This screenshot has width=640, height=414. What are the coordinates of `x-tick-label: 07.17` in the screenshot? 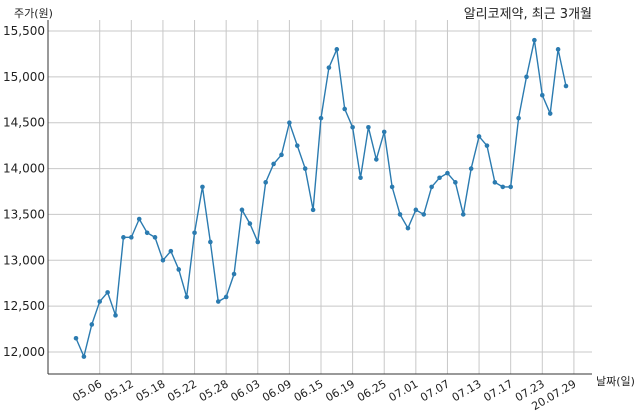 It's located at (498, 390).